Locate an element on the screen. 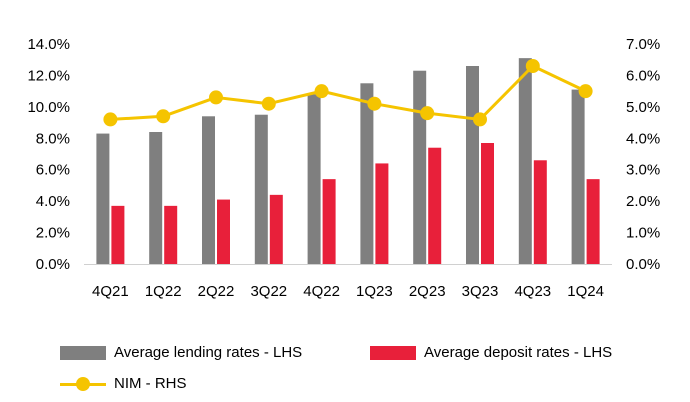 This screenshot has height=402, width=690. left-axis-tick-label: 4.0% is located at coordinates (53, 201).